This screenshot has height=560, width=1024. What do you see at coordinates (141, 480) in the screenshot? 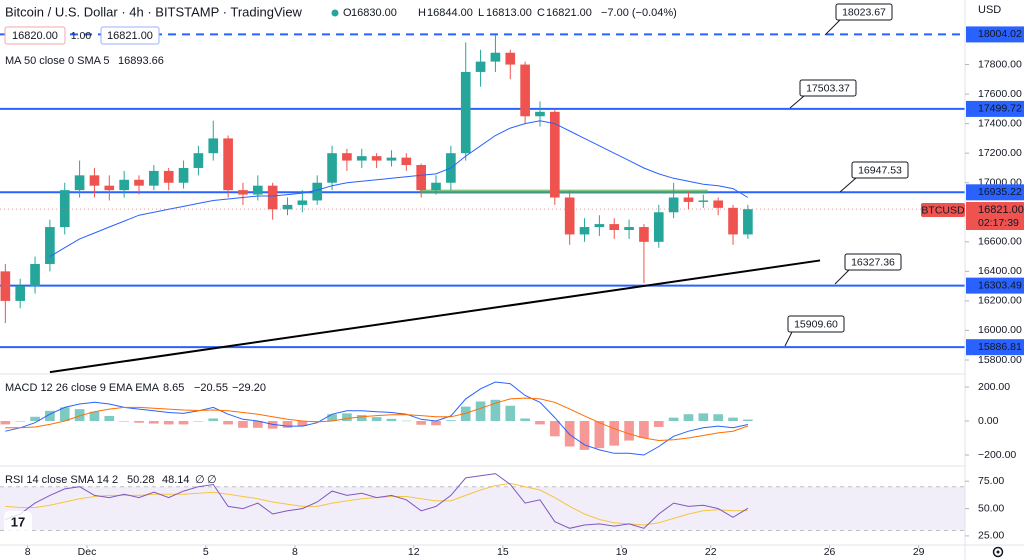
I see `rsi-legend-value: 50.28` at bounding box center [141, 480].